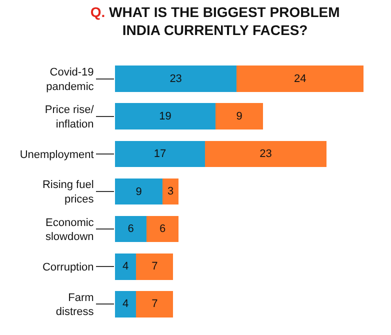 The image size is (391, 335). I want to click on y-tick-label: Corruption, so click(68, 267).